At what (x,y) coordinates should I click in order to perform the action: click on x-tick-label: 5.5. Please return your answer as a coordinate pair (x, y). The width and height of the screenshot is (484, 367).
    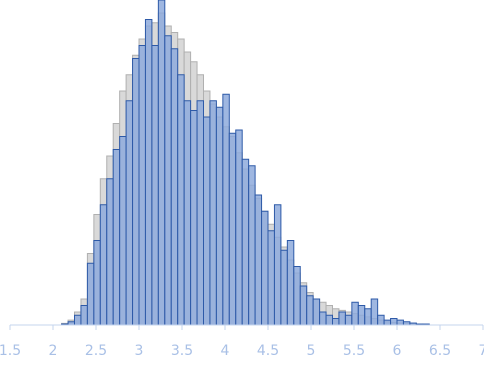
    Looking at the image, I should click on (354, 351).